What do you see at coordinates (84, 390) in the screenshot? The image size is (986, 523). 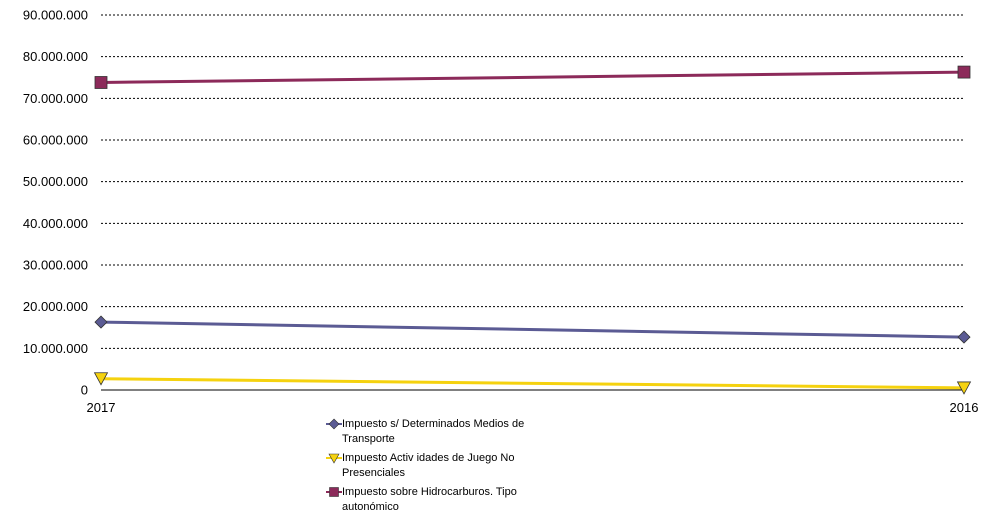 I see `y-tick-label: 0` at bounding box center [84, 390].